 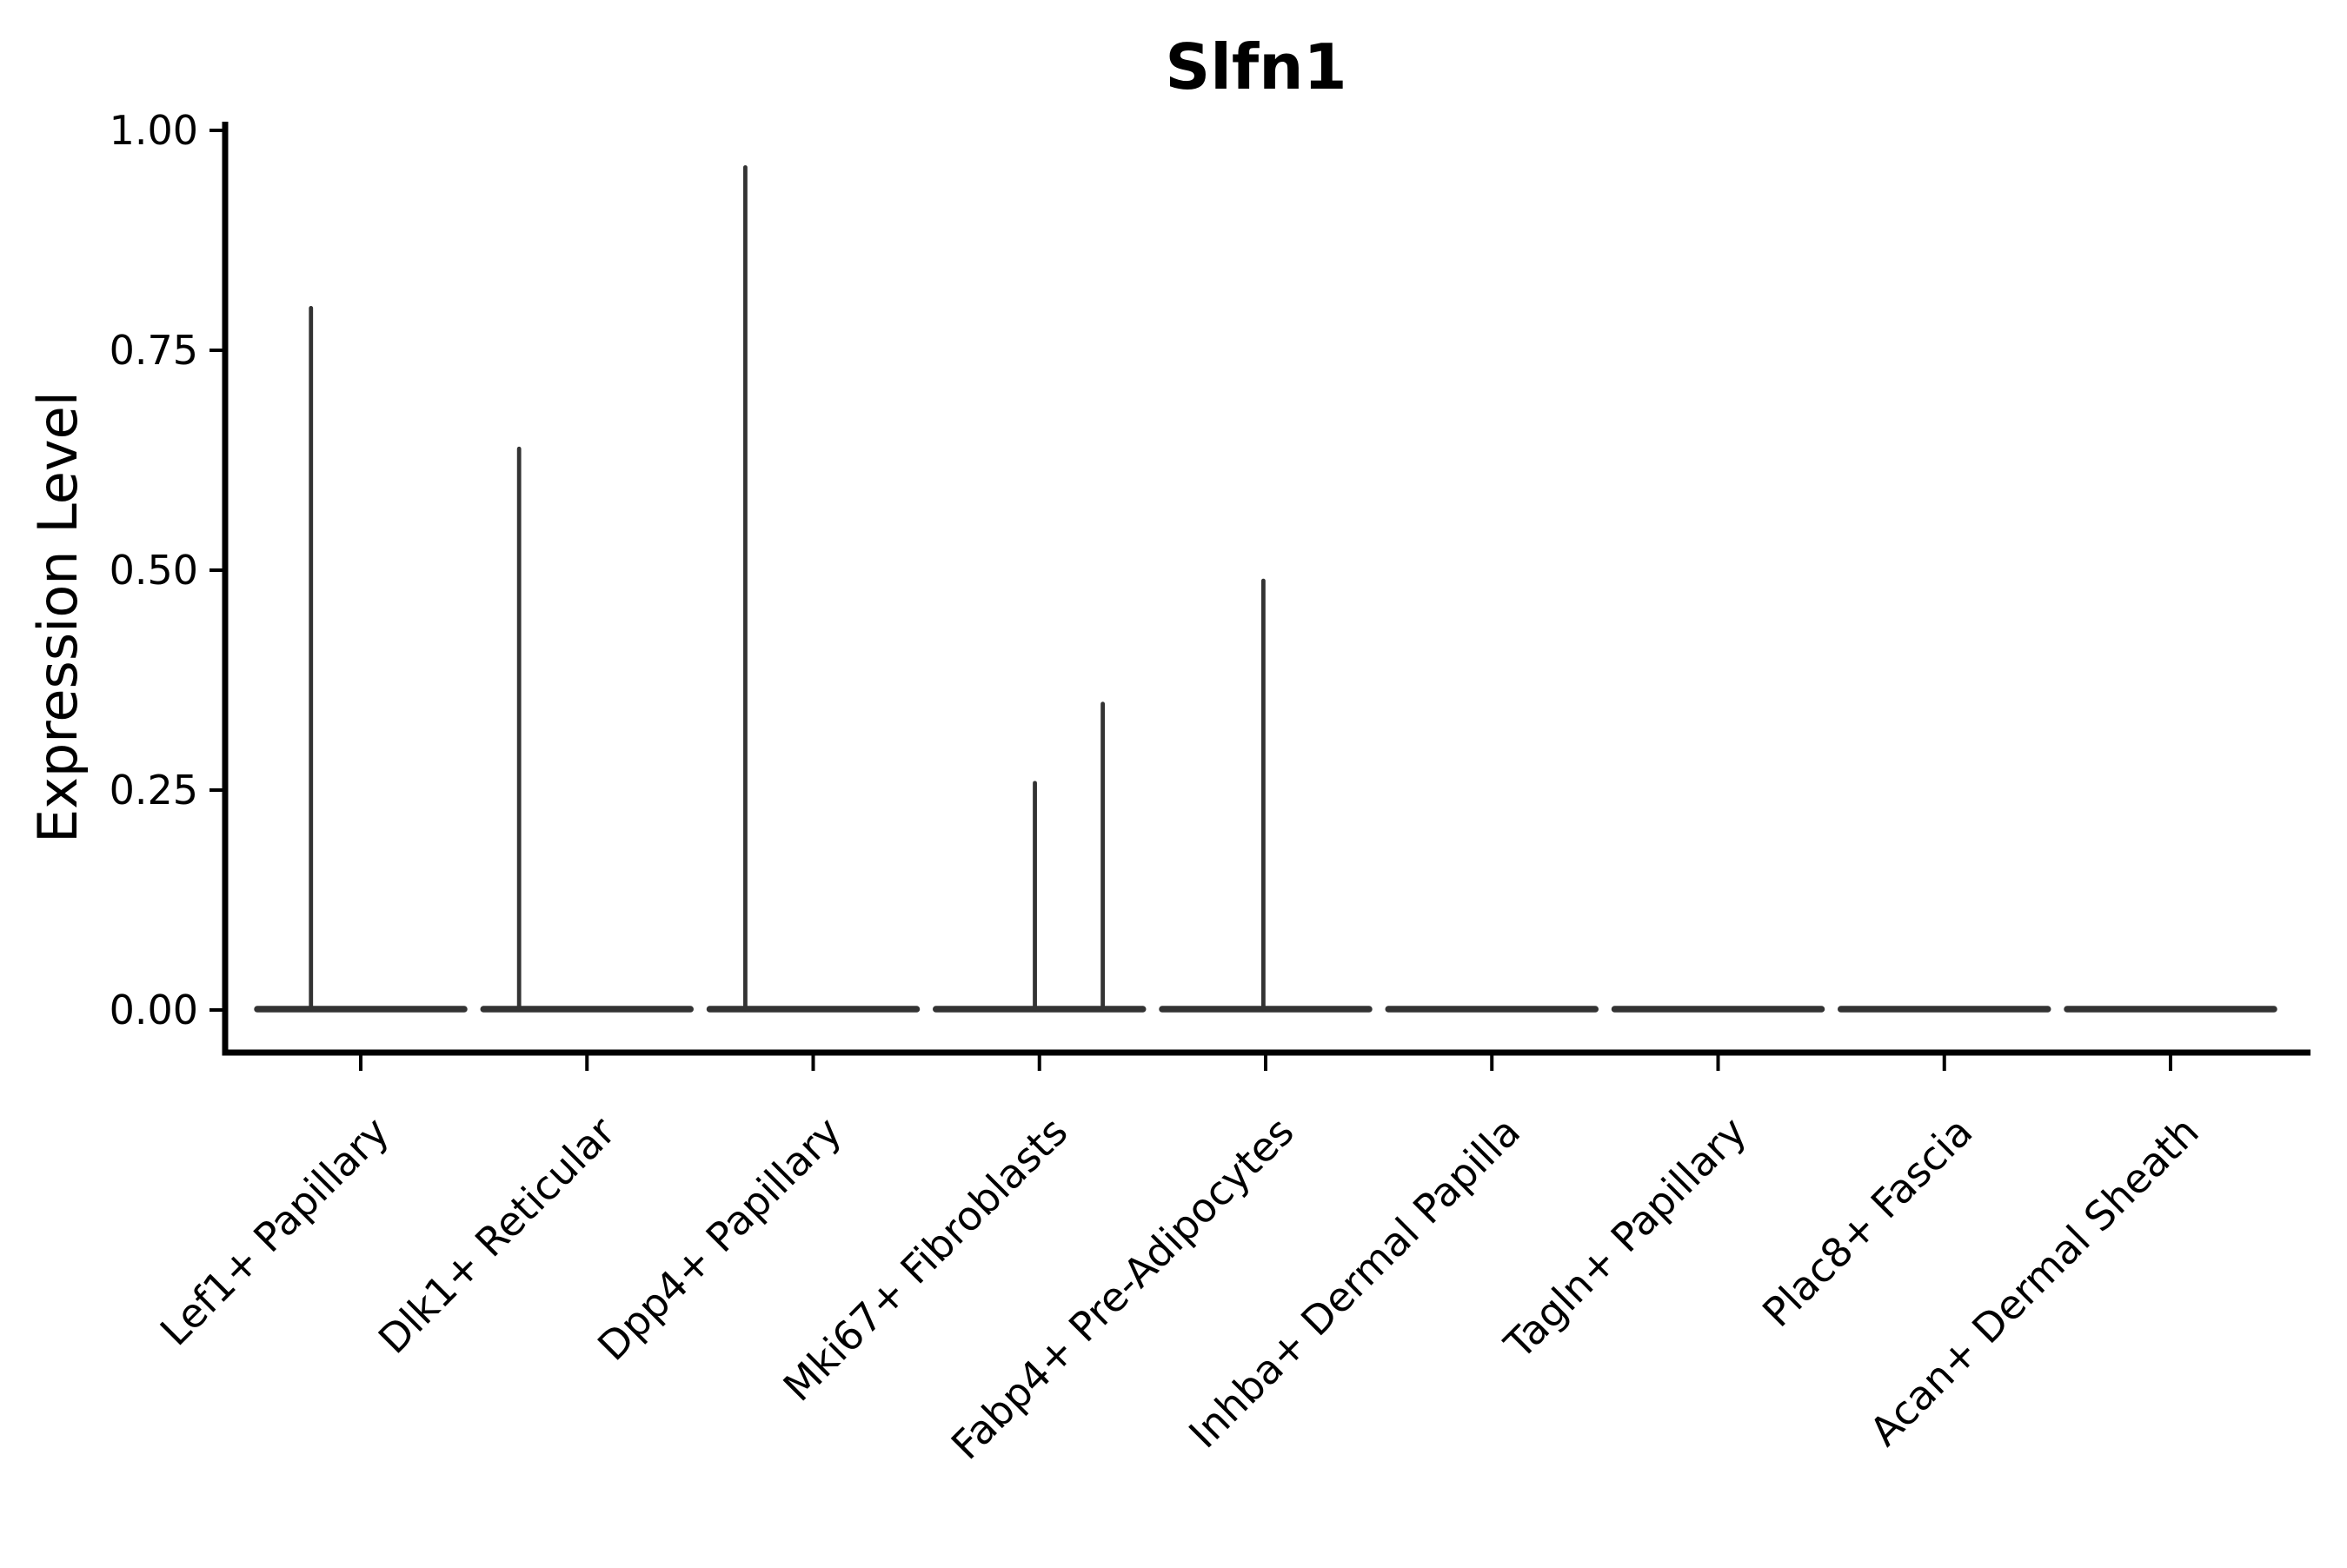 I want to click on y-tick-label: 0.25, so click(x=154, y=790).